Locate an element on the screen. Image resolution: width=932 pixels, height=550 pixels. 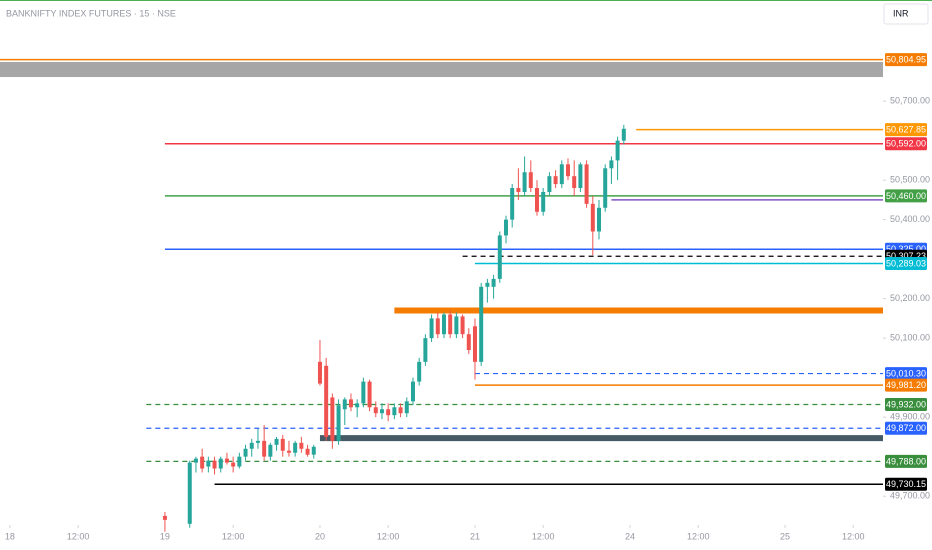
y-tick-label: 50,700.00 is located at coordinates (910, 101).